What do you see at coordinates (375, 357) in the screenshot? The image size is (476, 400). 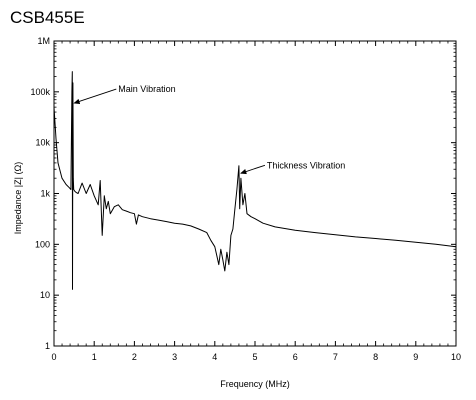 I see `x-tick-label: 8` at bounding box center [375, 357].